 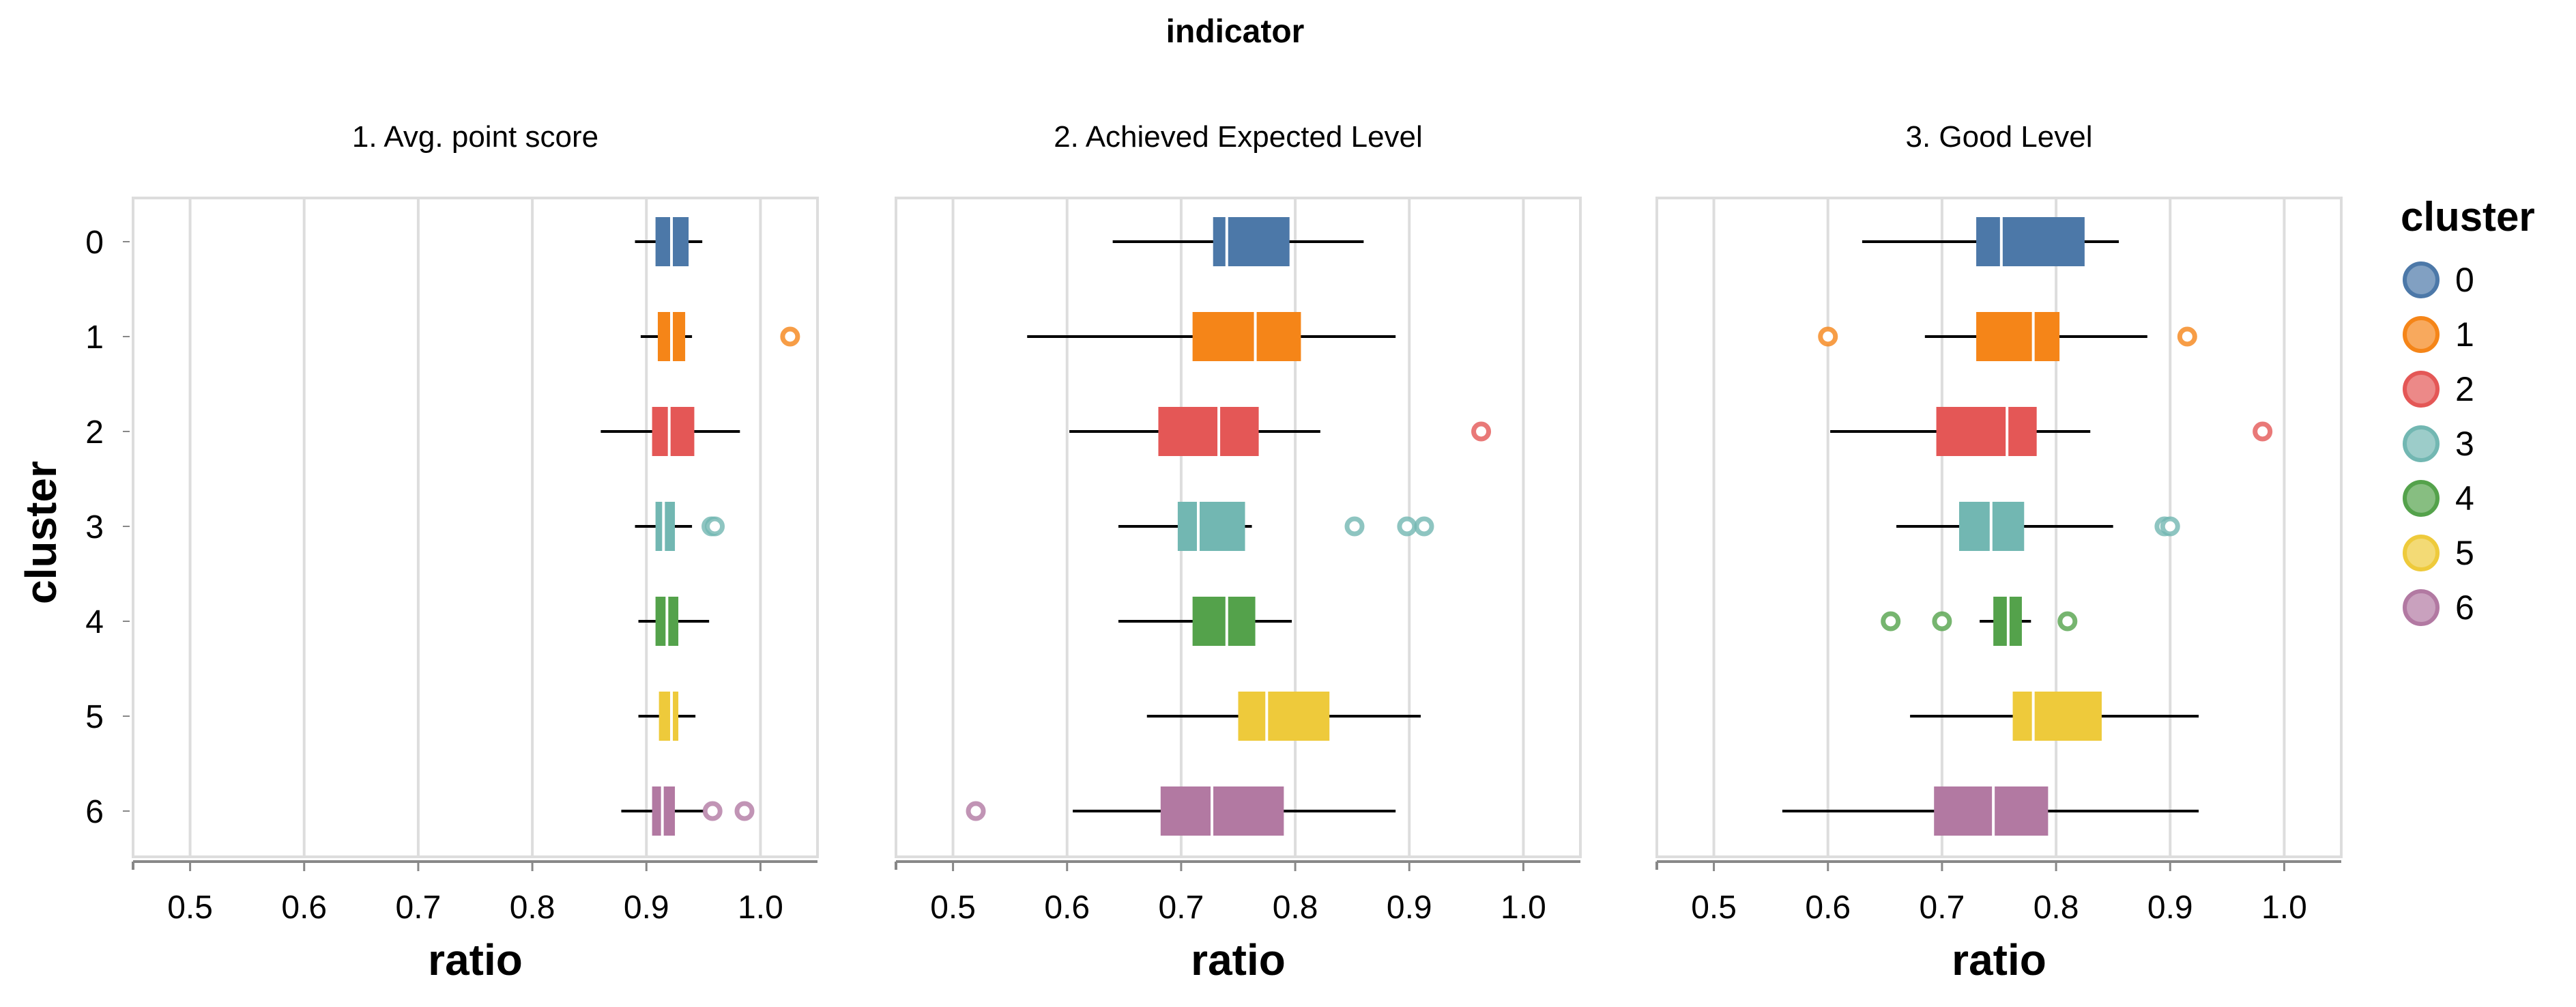 I want to click on panel-title: 2. Achieved Expected Level, so click(x=1238, y=137).